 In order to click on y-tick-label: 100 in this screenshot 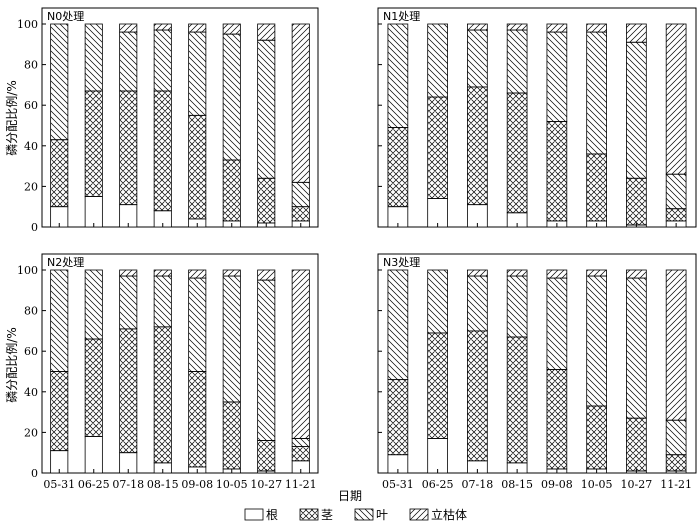, I will do `click(27, 270)`.